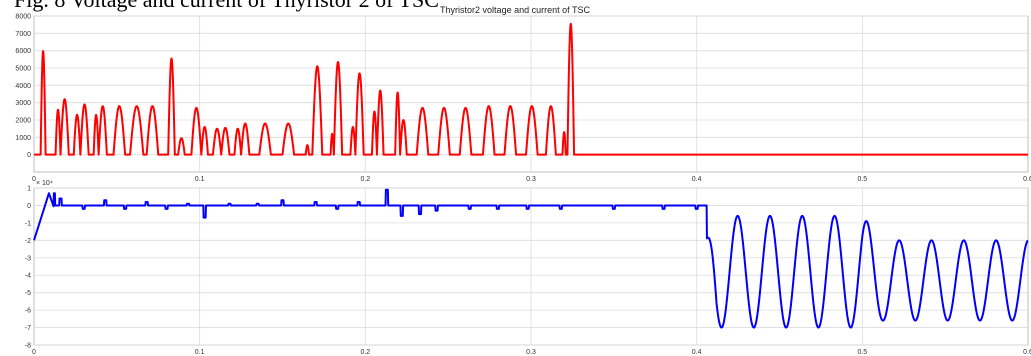  I want to click on current-plot-y-tick-label: -6, so click(28, 311).